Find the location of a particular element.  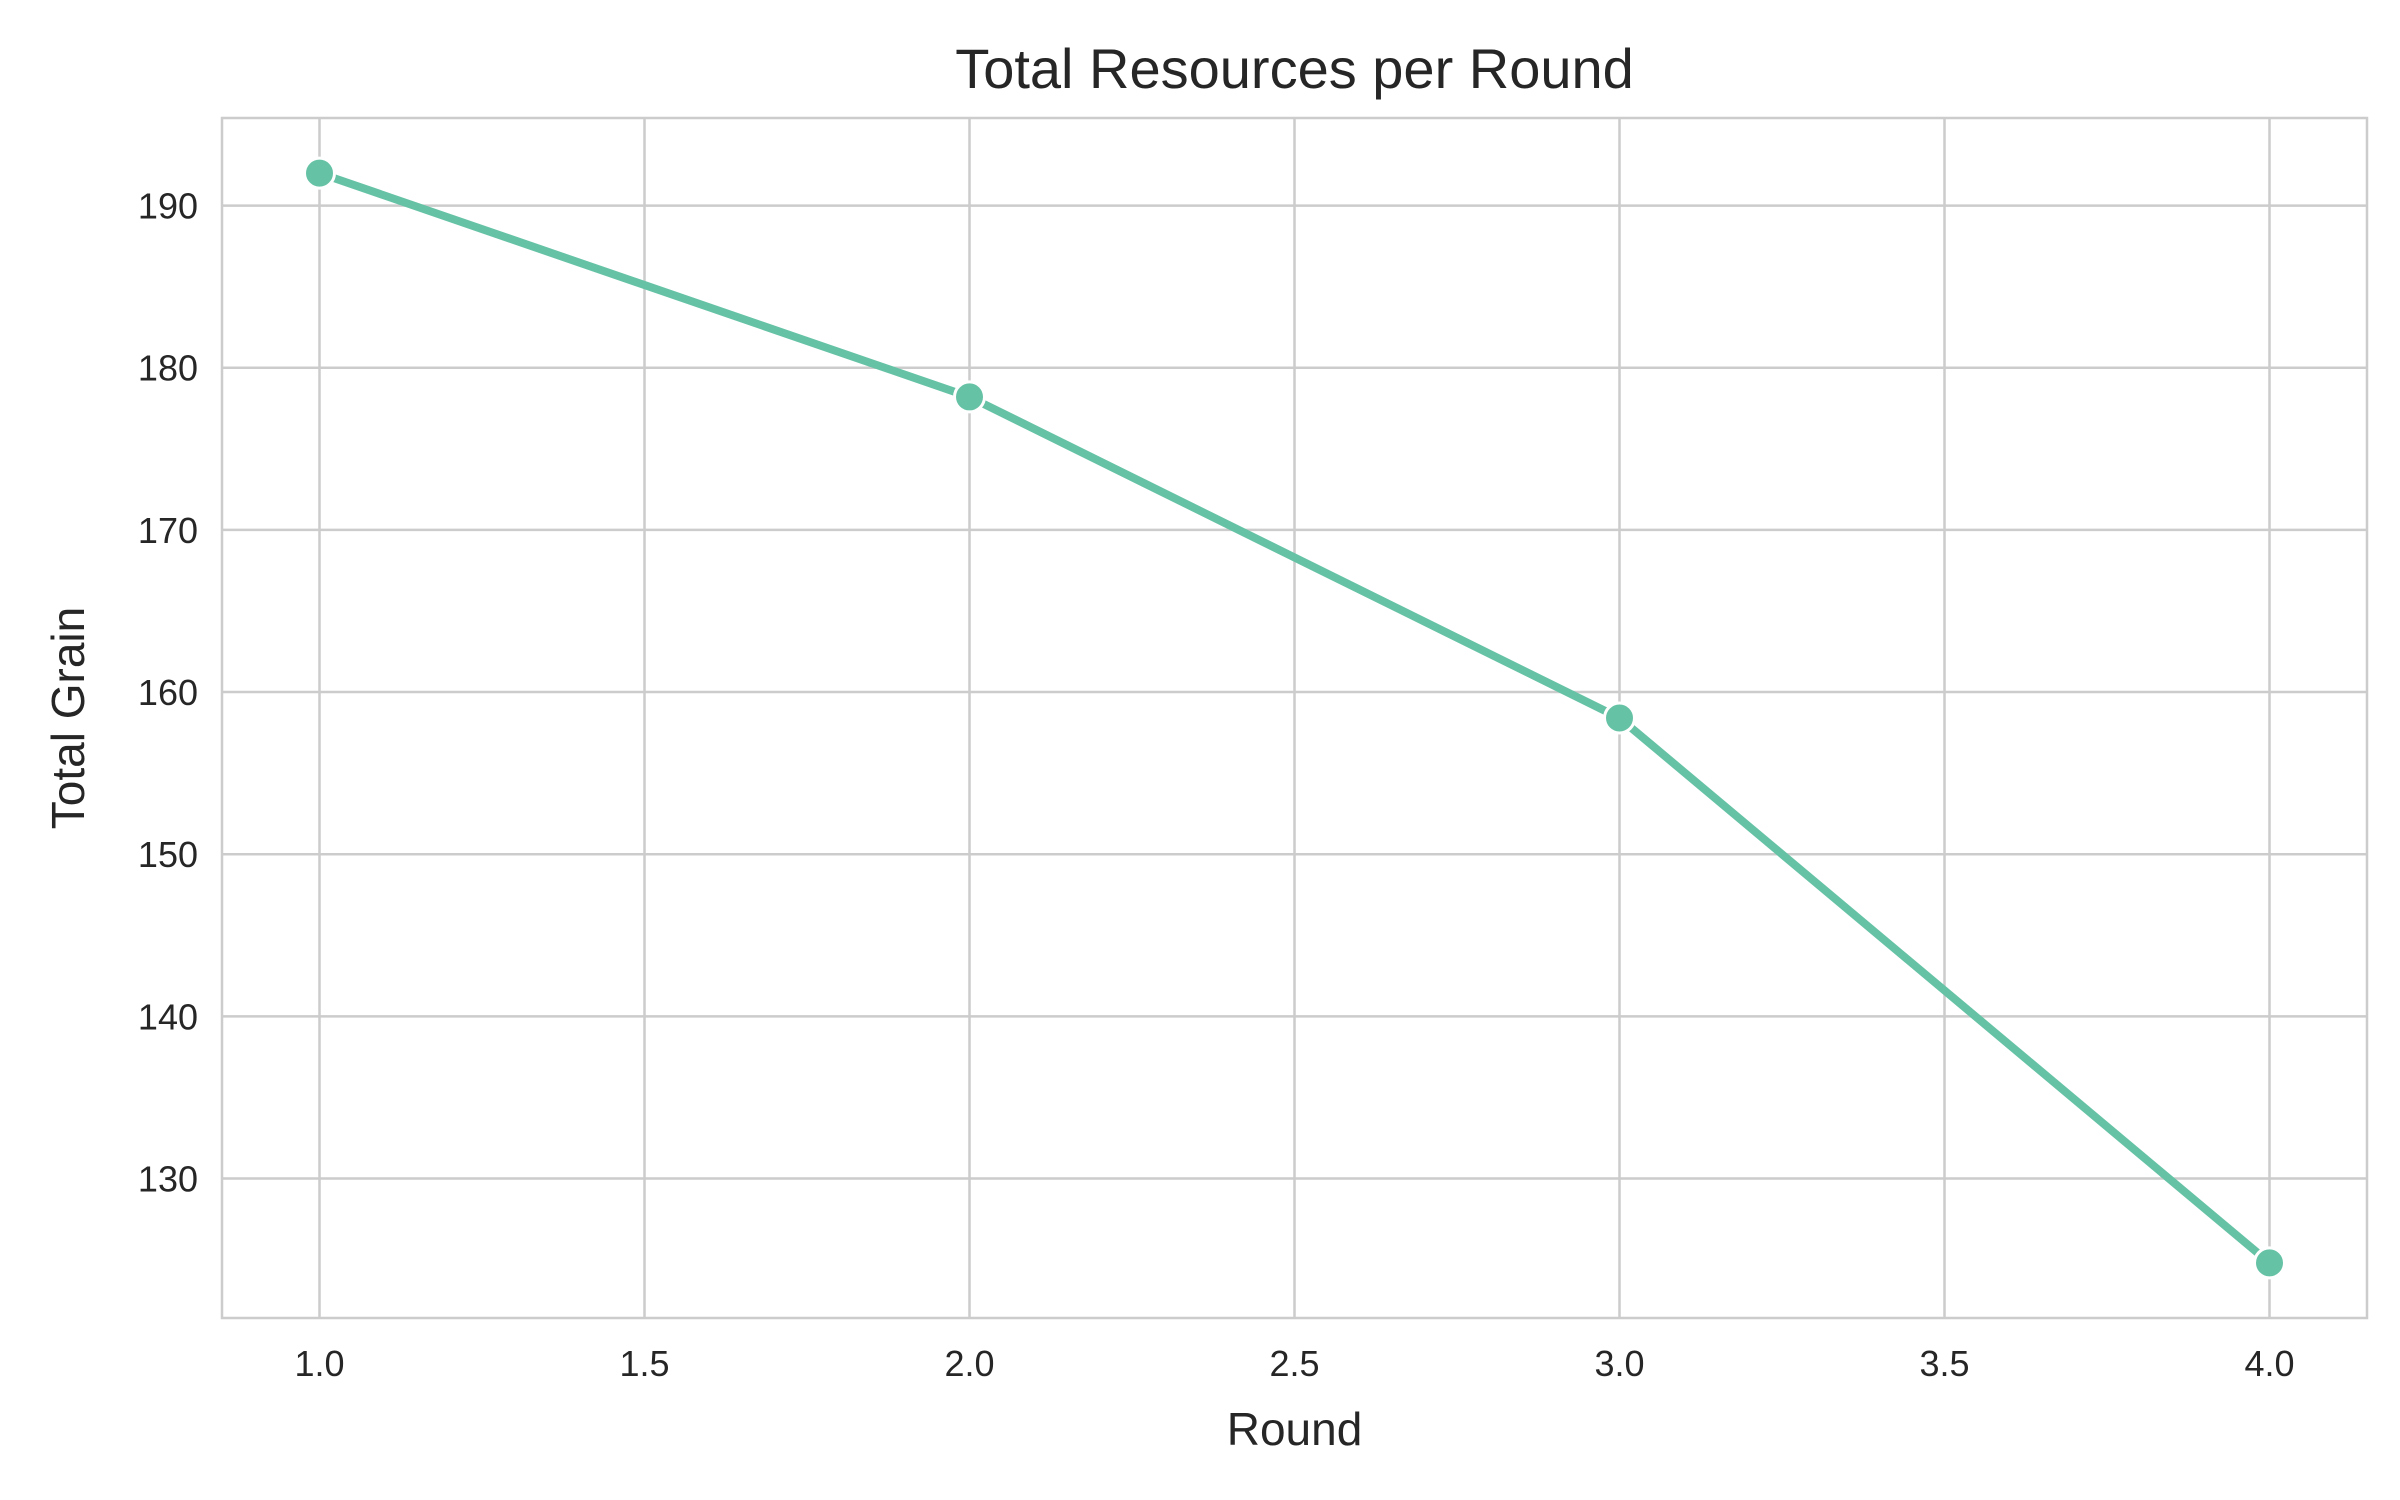

x-tick-labels: 1.0 1.5 2.0 2.5 3.0 3.5 4.0 is located at coordinates (1294, 1363).